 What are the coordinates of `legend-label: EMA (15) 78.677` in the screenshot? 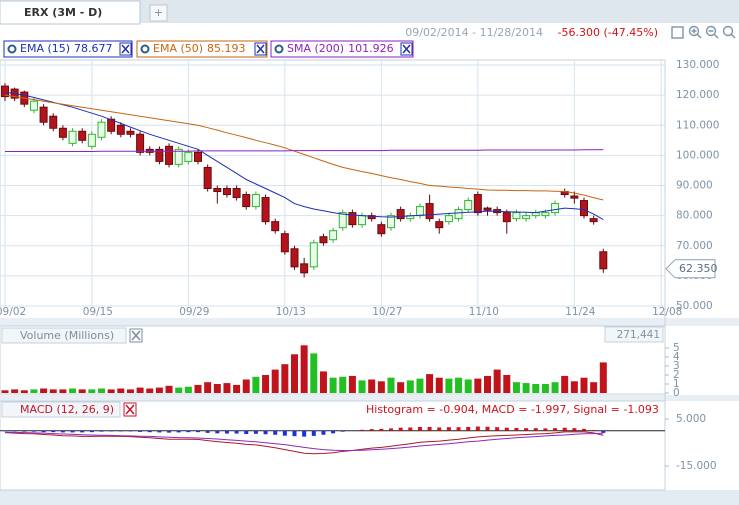 It's located at (66, 48).